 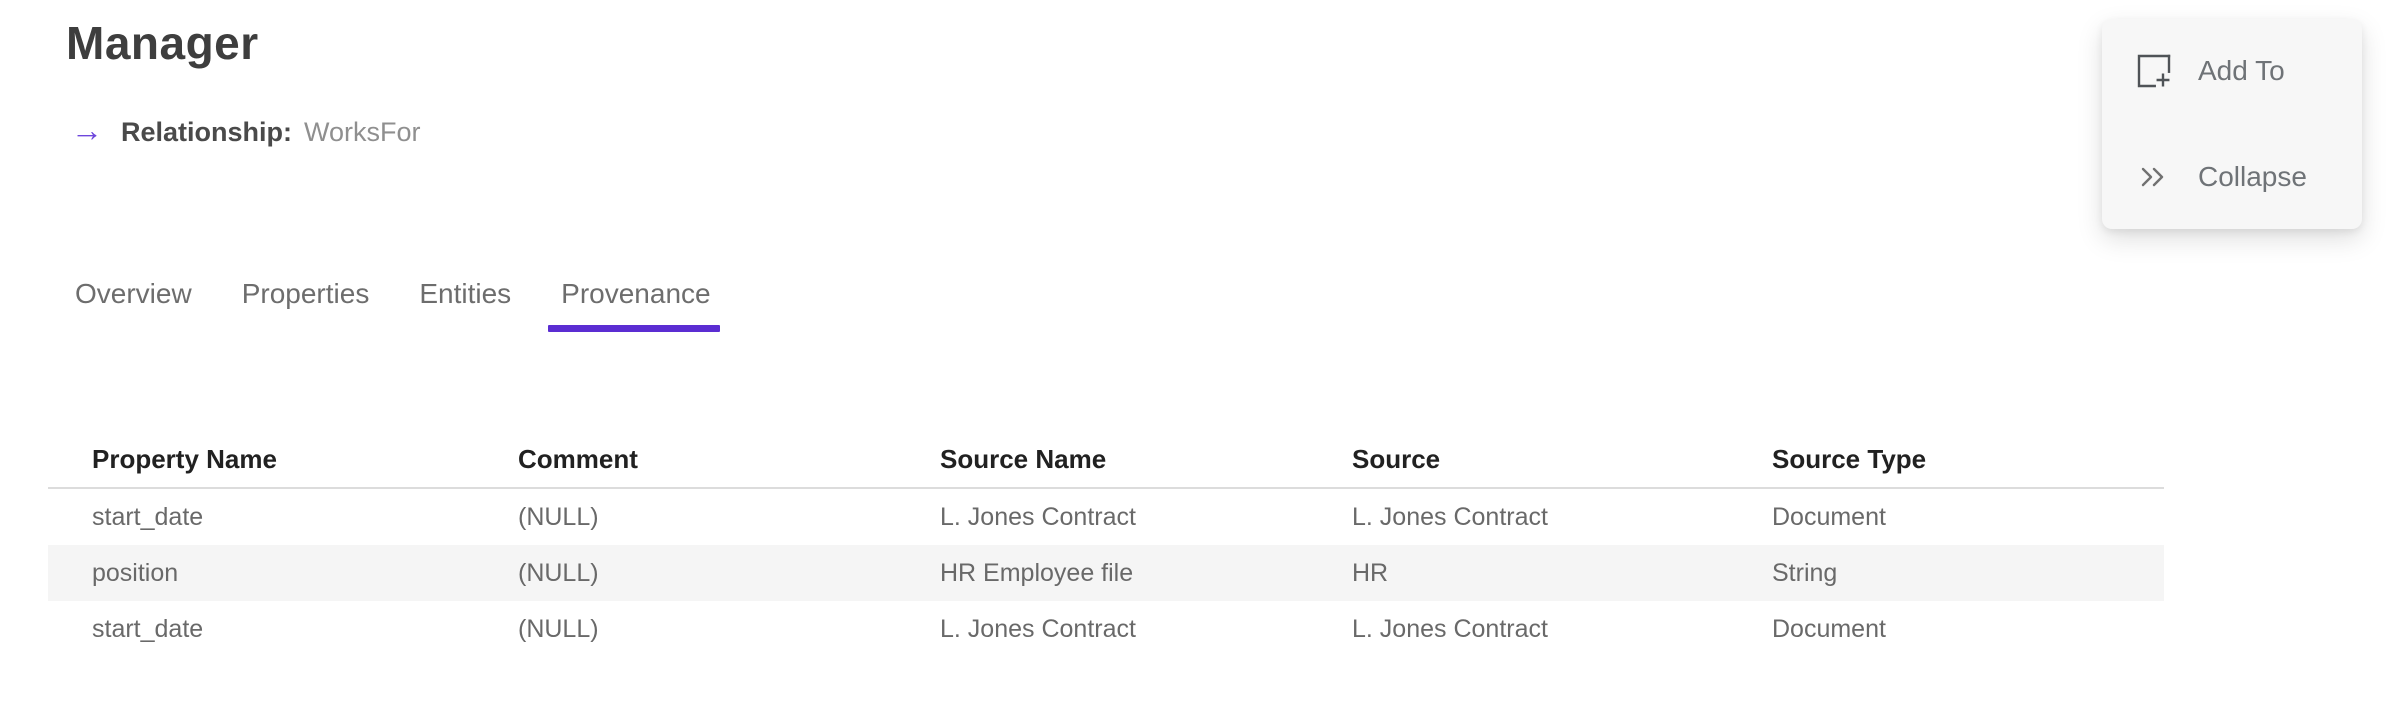 I want to click on cell-source-type: String, so click(x=1805, y=572).